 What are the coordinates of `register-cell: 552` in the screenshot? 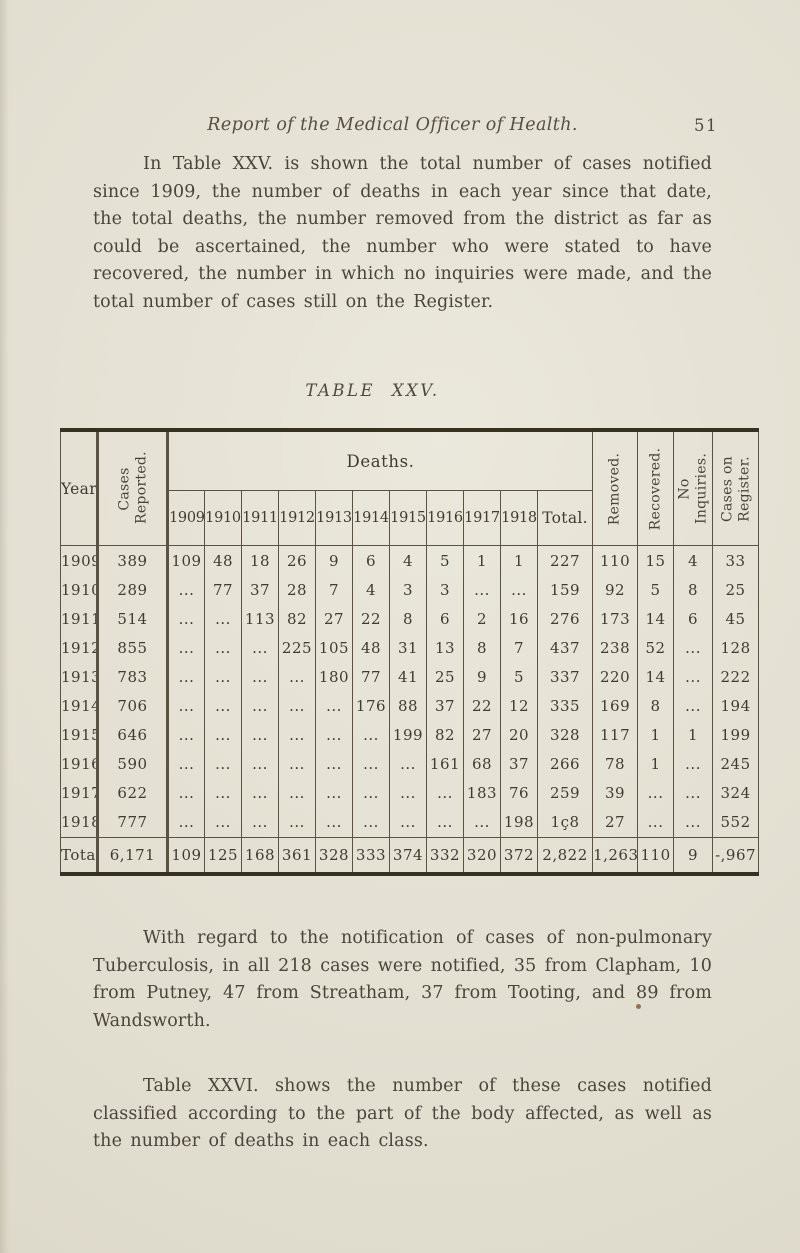 It's located at (735, 822).